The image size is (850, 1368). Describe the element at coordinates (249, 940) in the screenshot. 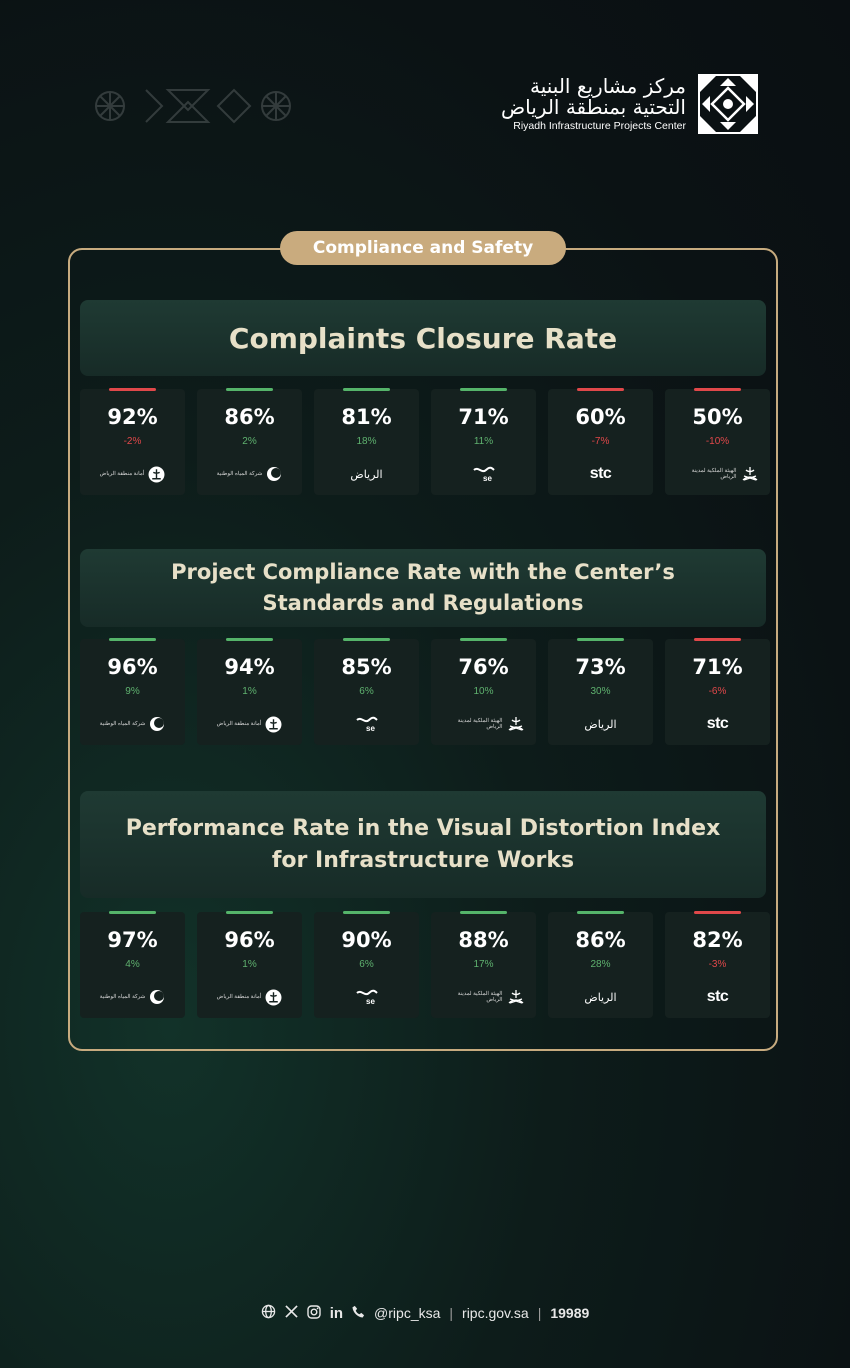

I see `metric-value: 96%` at that location.